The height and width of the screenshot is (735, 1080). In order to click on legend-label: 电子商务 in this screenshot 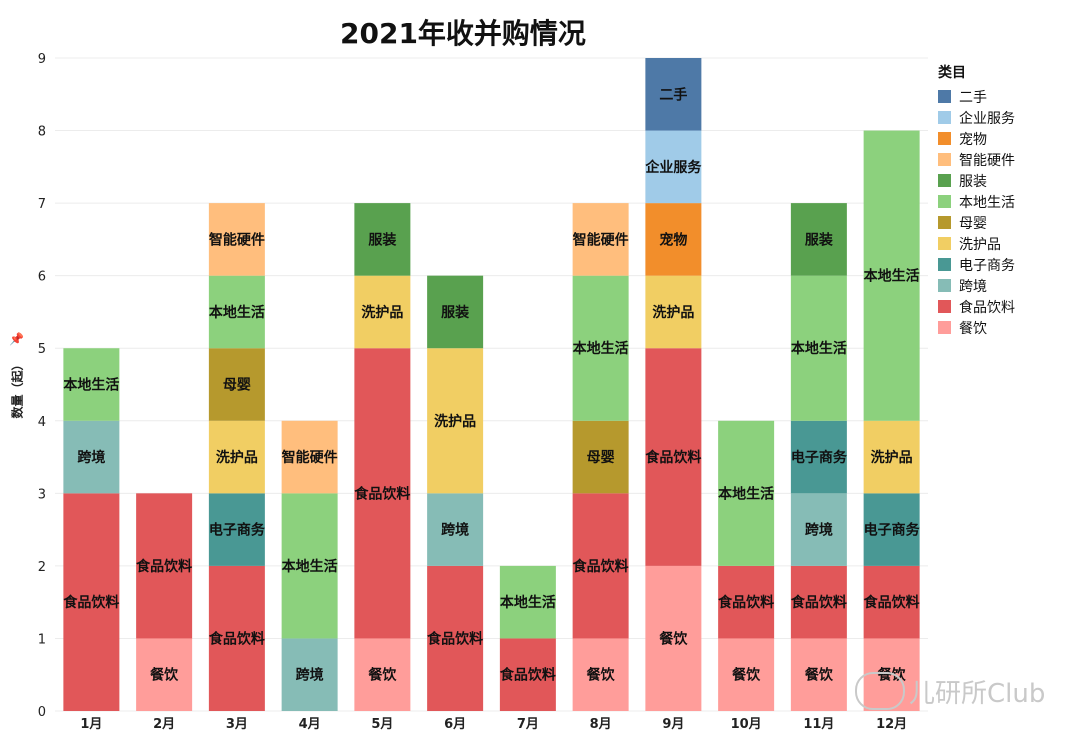, I will do `click(987, 265)`.